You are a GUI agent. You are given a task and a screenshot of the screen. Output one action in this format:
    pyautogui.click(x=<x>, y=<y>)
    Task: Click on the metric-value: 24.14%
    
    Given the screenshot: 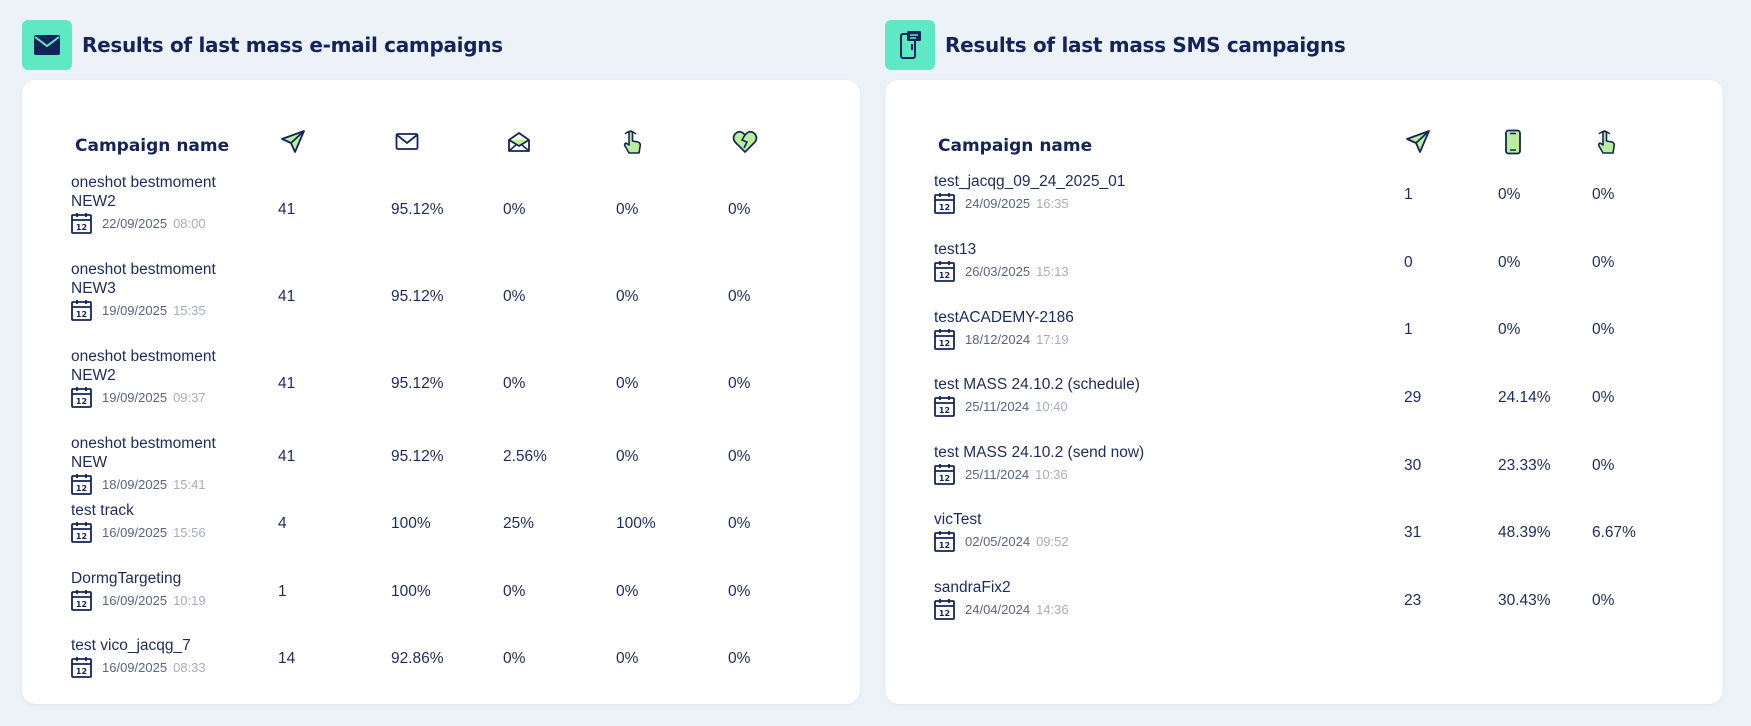 What is the action you would take?
    pyautogui.click(x=1524, y=397)
    